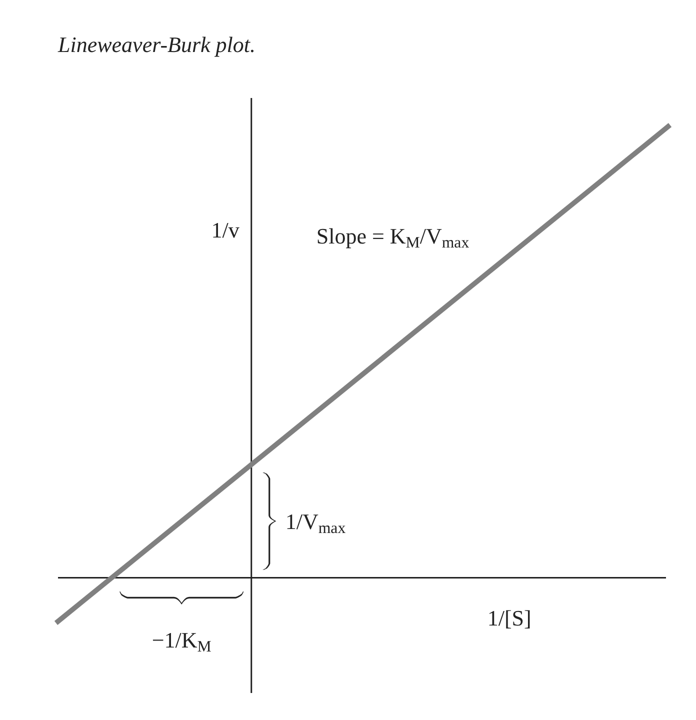 This screenshot has width=696, height=720. I want to click on annotation: 1/V$_{max}$, so click(315, 522).